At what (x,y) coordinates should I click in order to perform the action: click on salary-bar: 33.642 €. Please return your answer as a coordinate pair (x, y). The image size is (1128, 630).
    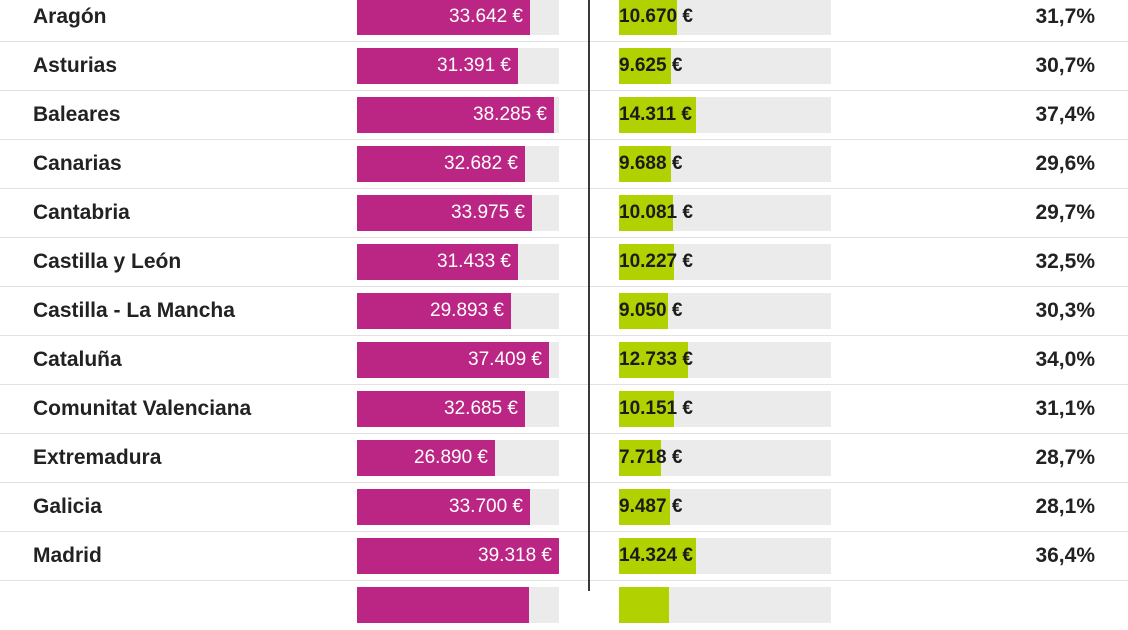
    Looking at the image, I should click on (443, 17).